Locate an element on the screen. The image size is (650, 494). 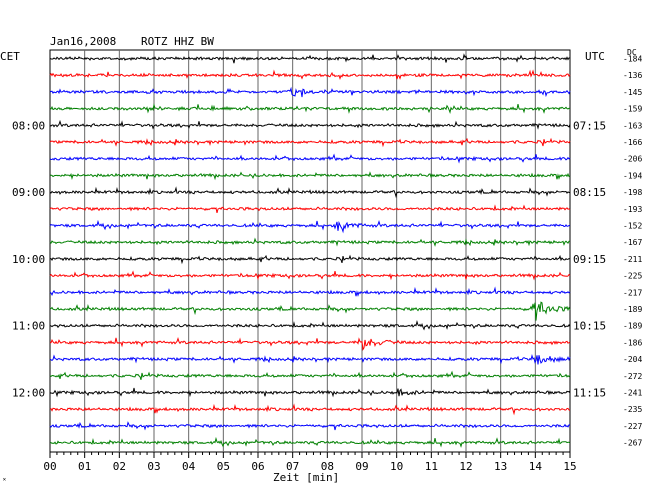
x-tick-label: 11 is located at coordinates (431, 466).